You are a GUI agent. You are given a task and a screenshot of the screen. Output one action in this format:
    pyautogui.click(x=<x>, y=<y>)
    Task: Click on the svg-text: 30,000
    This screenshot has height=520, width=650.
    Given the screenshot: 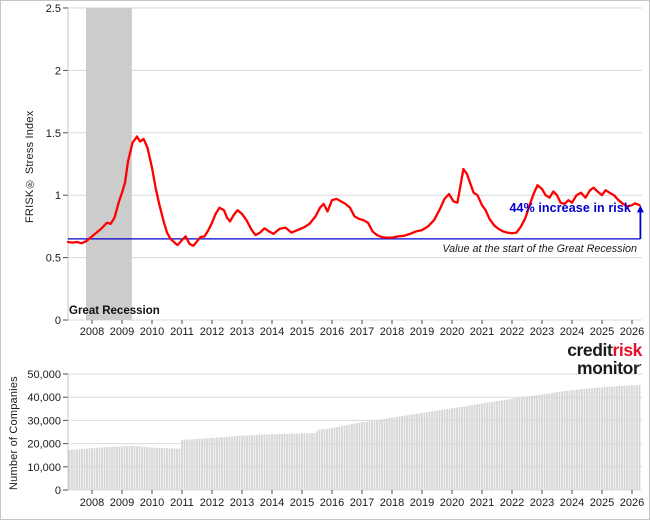 What is the action you would take?
    pyautogui.click(x=44, y=421)
    